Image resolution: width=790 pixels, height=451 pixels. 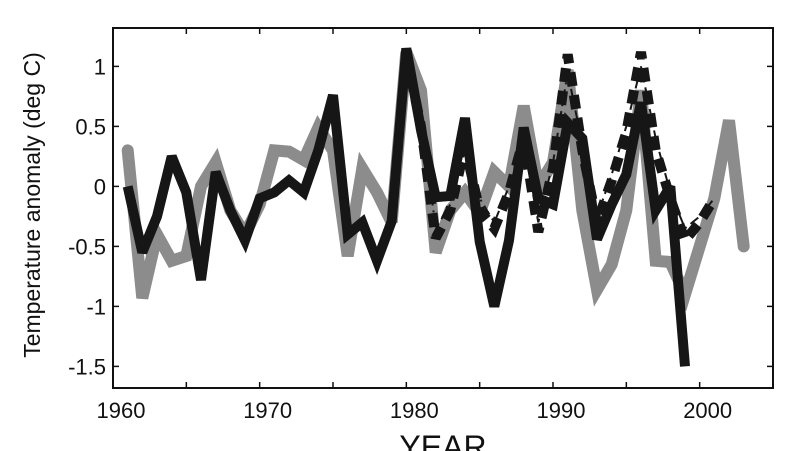 What do you see at coordinates (96, 306) in the screenshot?
I see `y-tick-label: -1` at bounding box center [96, 306].